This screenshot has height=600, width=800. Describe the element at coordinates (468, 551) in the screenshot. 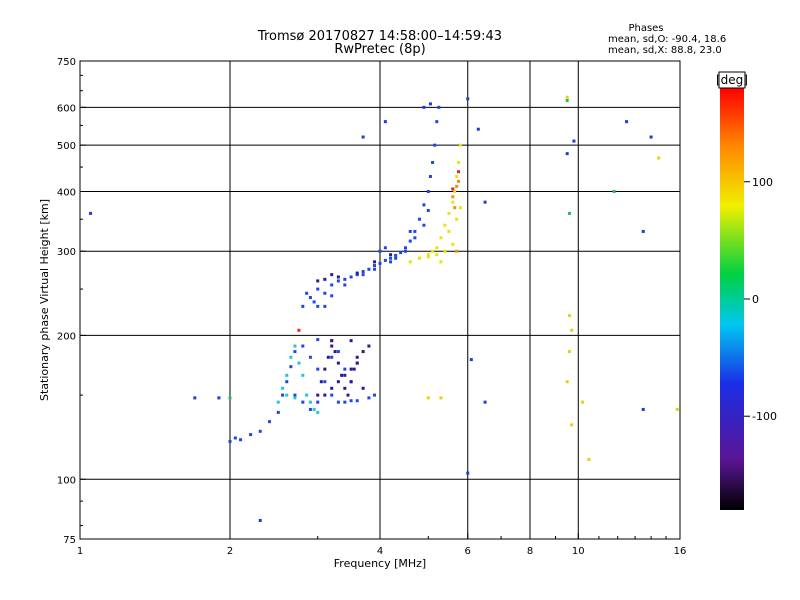

I see `x-tick-label: 6` at that location.